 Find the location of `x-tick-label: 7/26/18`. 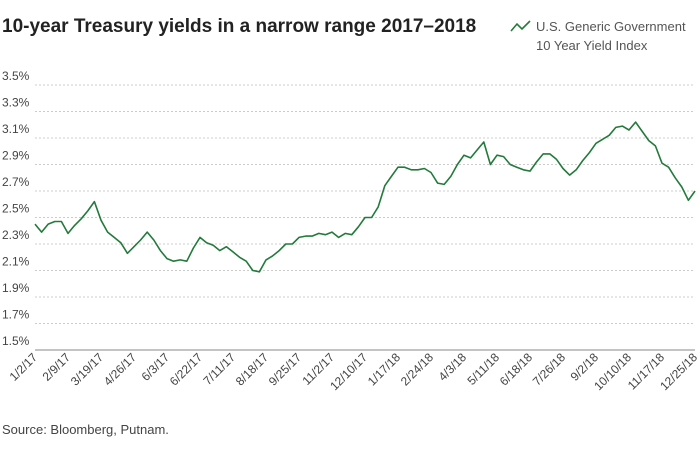

x-tick-label: 7/26/18 is located at coordinates (549, 369).